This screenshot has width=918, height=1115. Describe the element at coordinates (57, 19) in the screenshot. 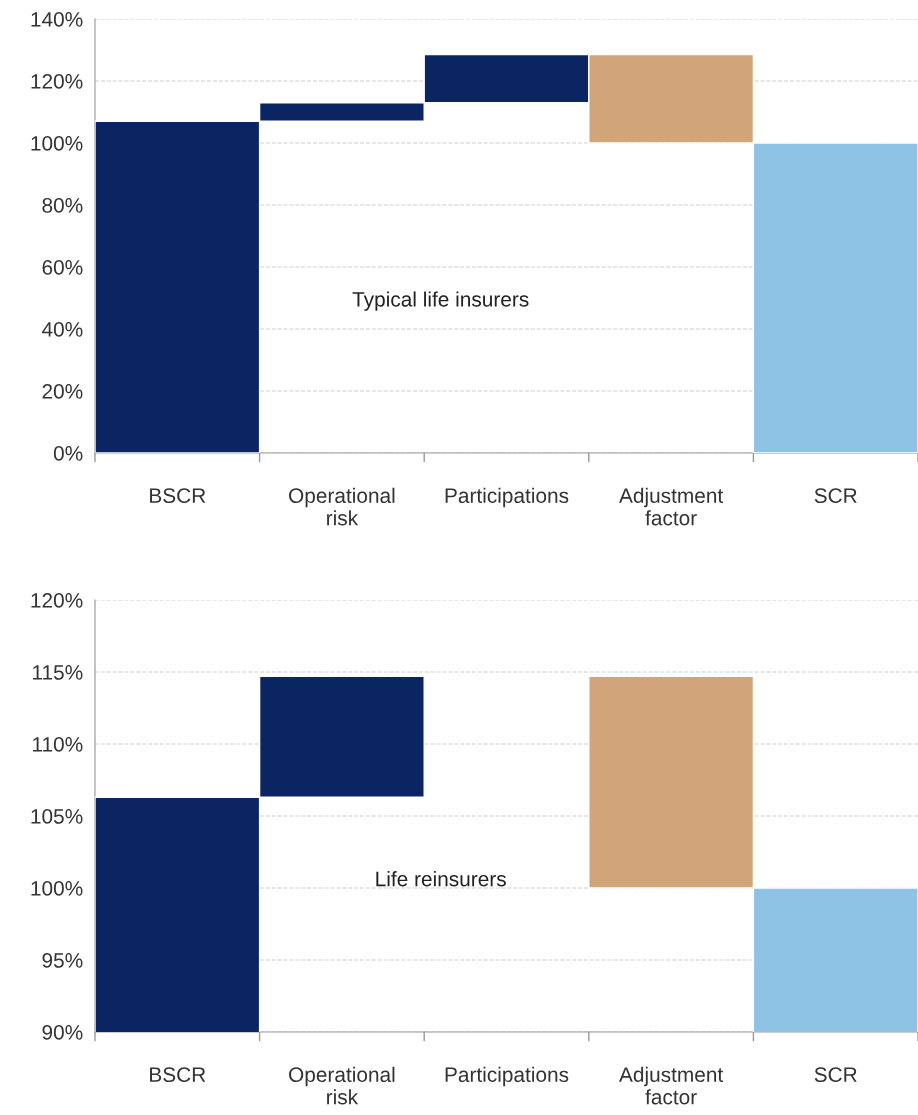

I see `y-tick-label: 140%` at that location.